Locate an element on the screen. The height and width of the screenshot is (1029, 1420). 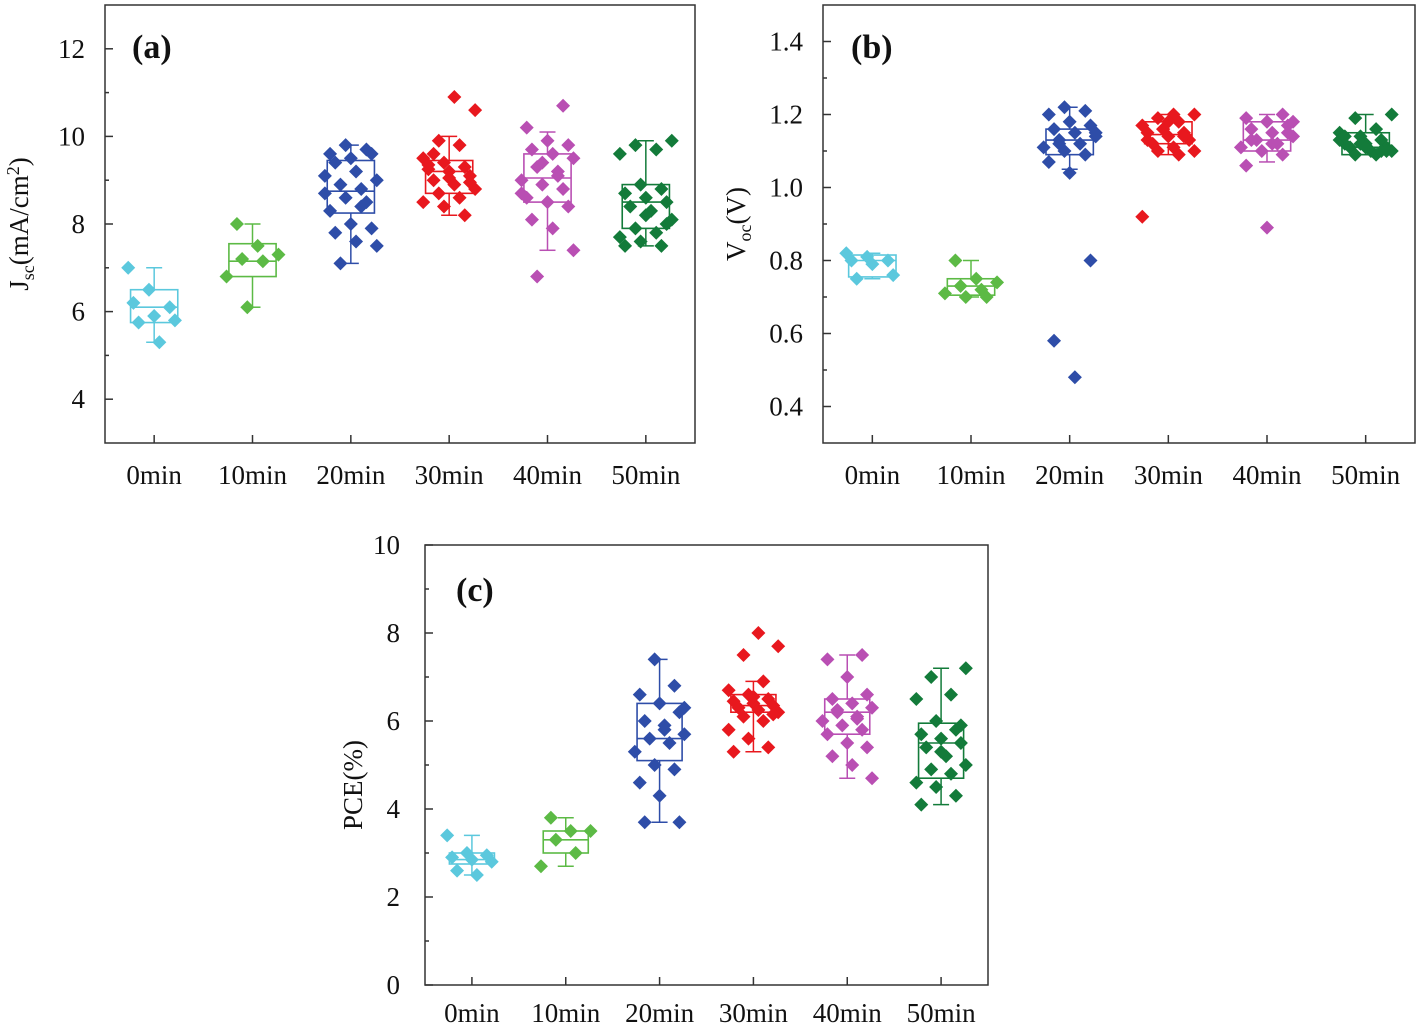
x-category-label: 20min is located at coordinates (1070, 475).